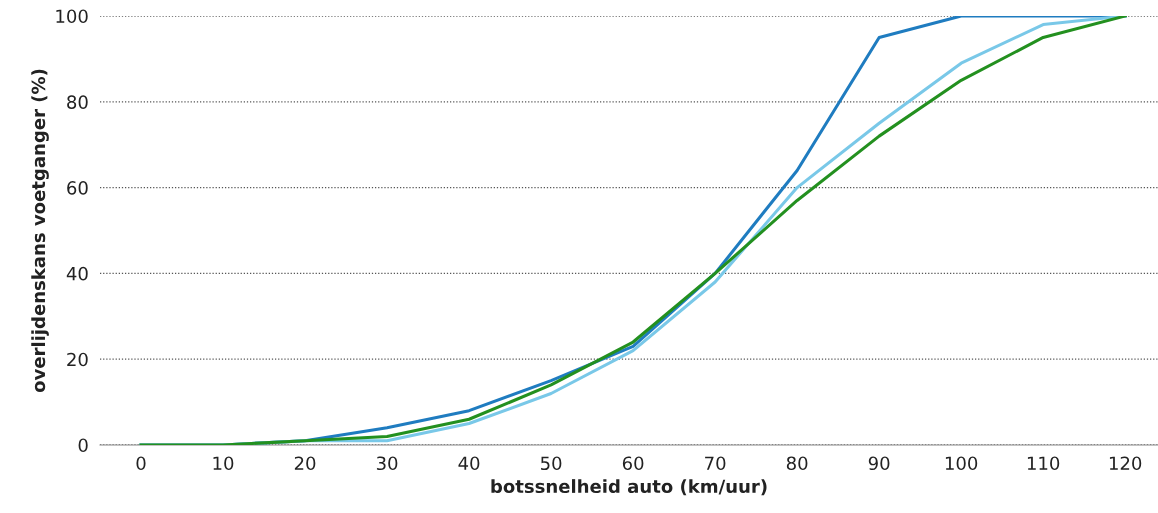 The height and width of the screenshot is (513, 1158). I want to click on x-tick-label: 110, so click(1043, 463).